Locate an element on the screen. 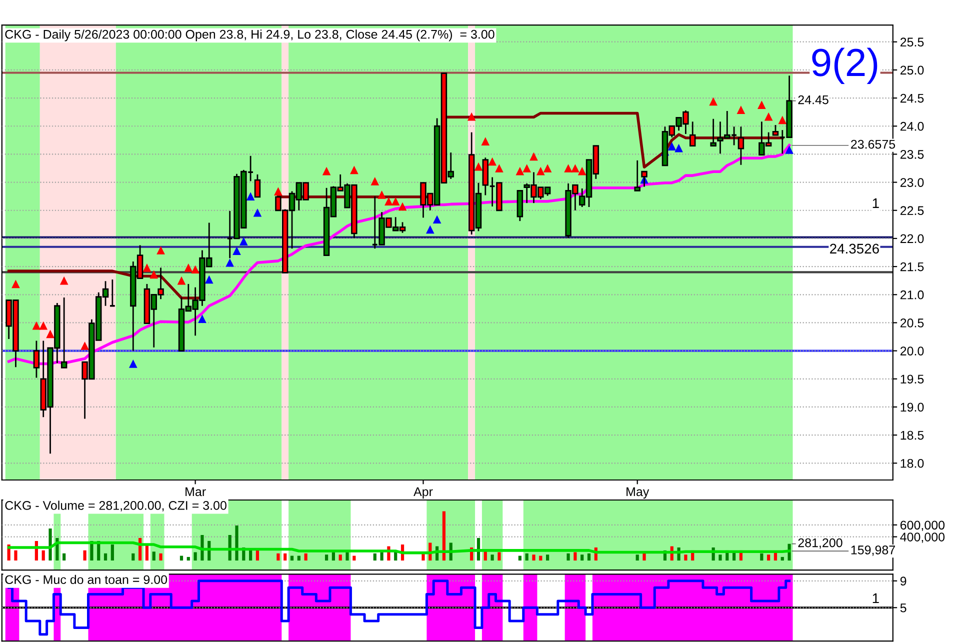 The width and height of the screenshot is (956, 643). y-tick-label: 600,000 is located at coordinates (922, 526).